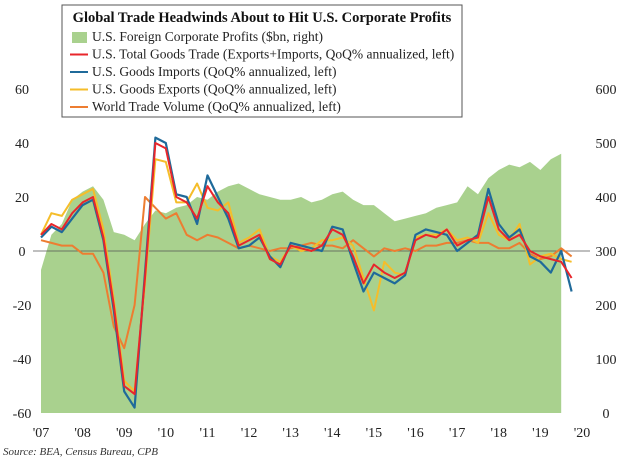 Image resolution: width=630 pixels, height=460 pixels. What do you see at coordinates (22, 90) in the screenshot?
I see `y-left-tick-label: 60` at bounding box center [22, 90].